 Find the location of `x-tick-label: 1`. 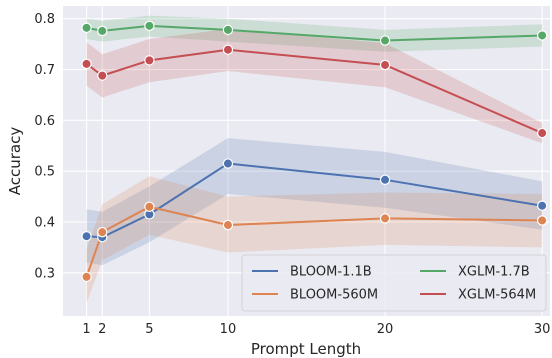

x-tick-label: 1 is located at coordinates (86, 329).